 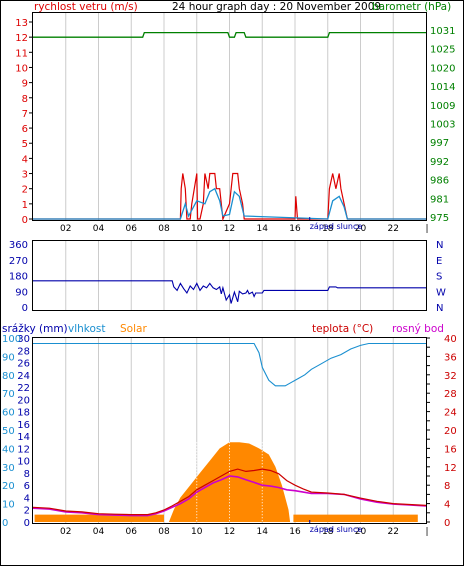 What do you see at coordinates (263, 532) in the screenshot?
I see `hour-label: 14` at bounding box center [263, 532].